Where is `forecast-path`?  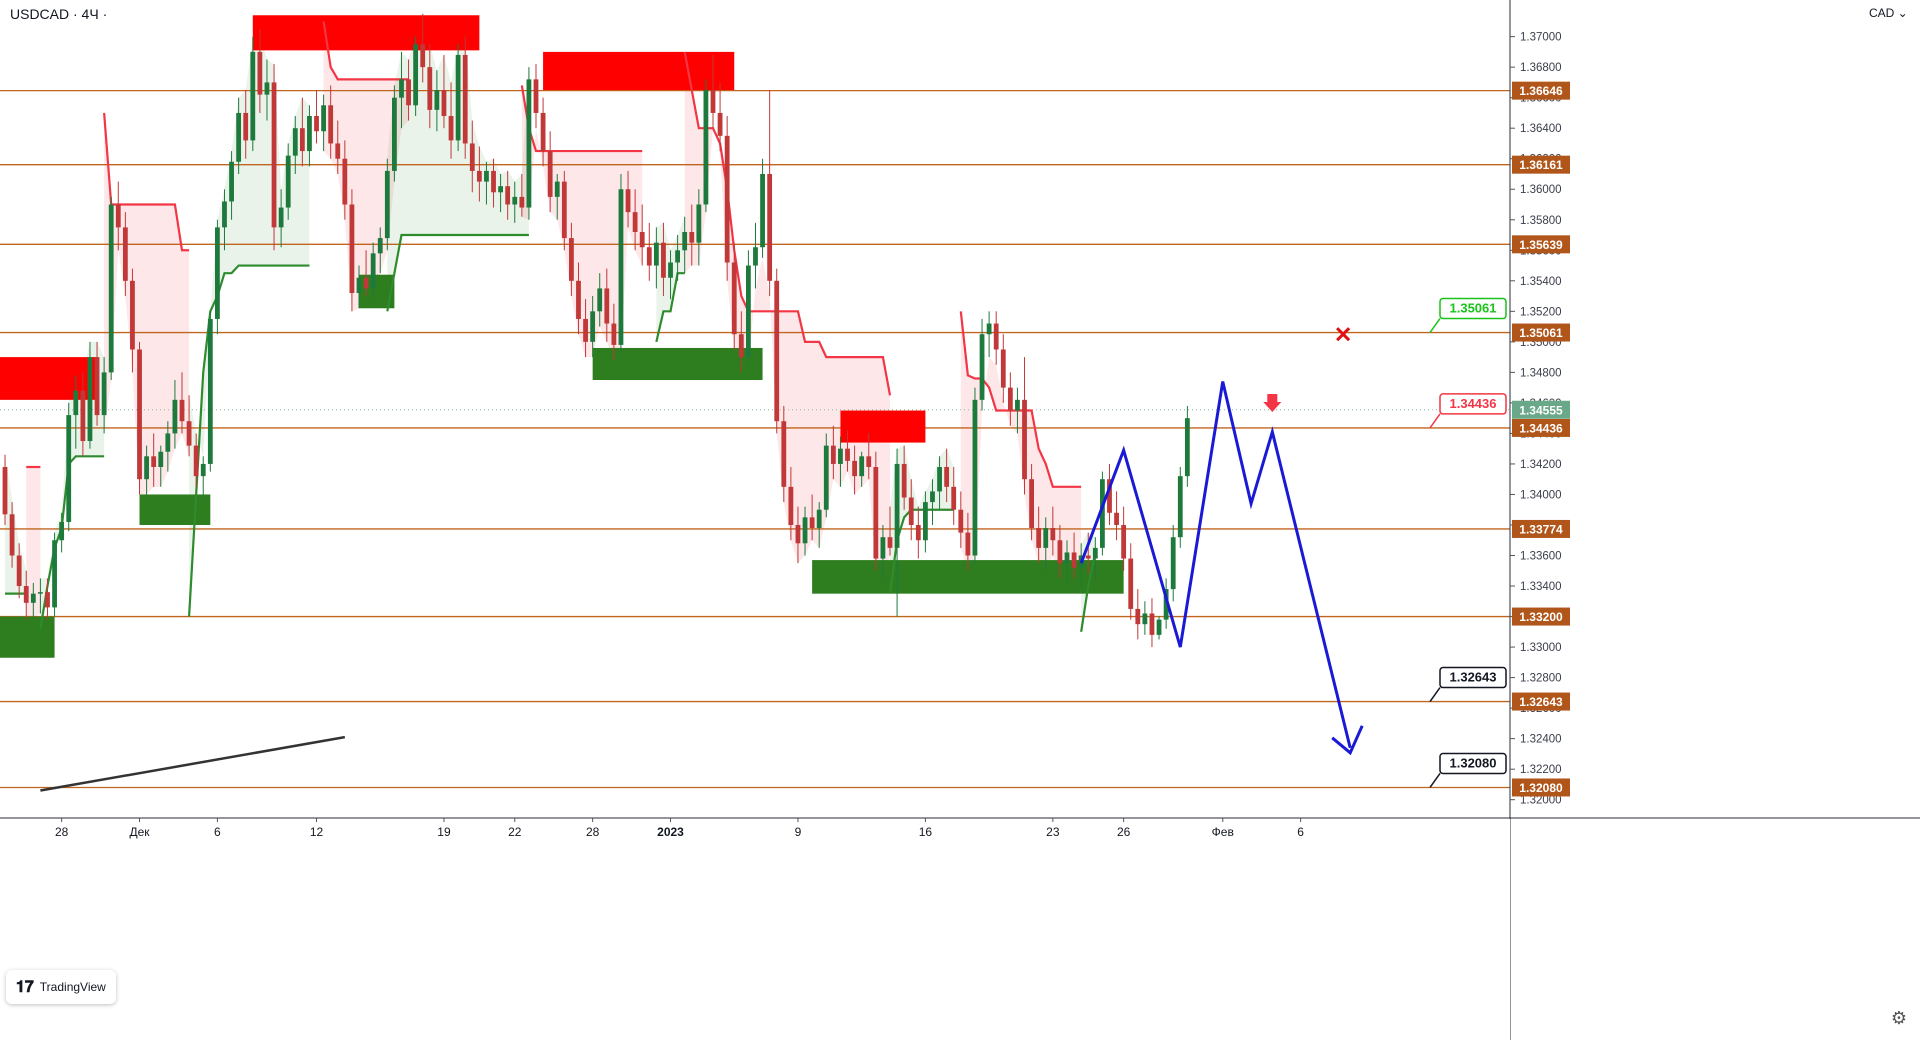 forecast-path is located at coordinates (1215, 565).